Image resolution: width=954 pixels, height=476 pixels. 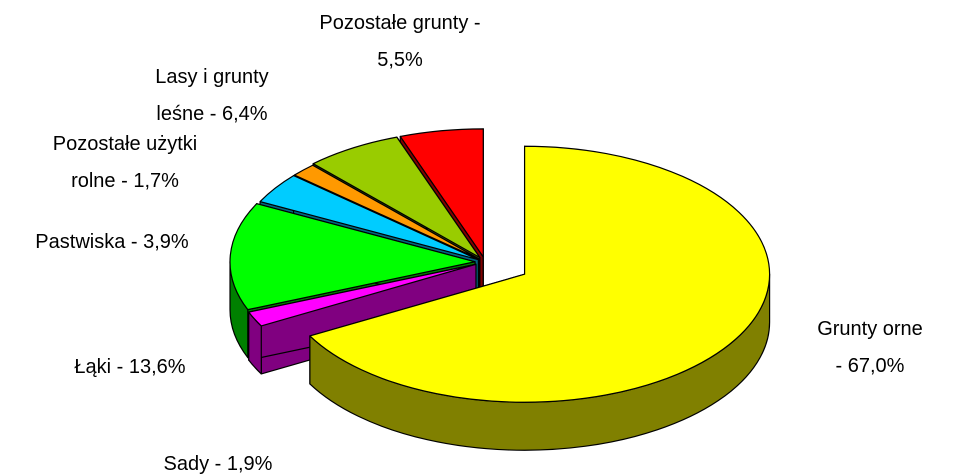 I want to click on data-label: Lasy i grunty leśne - 6,4%, so click(x=211, y=95).